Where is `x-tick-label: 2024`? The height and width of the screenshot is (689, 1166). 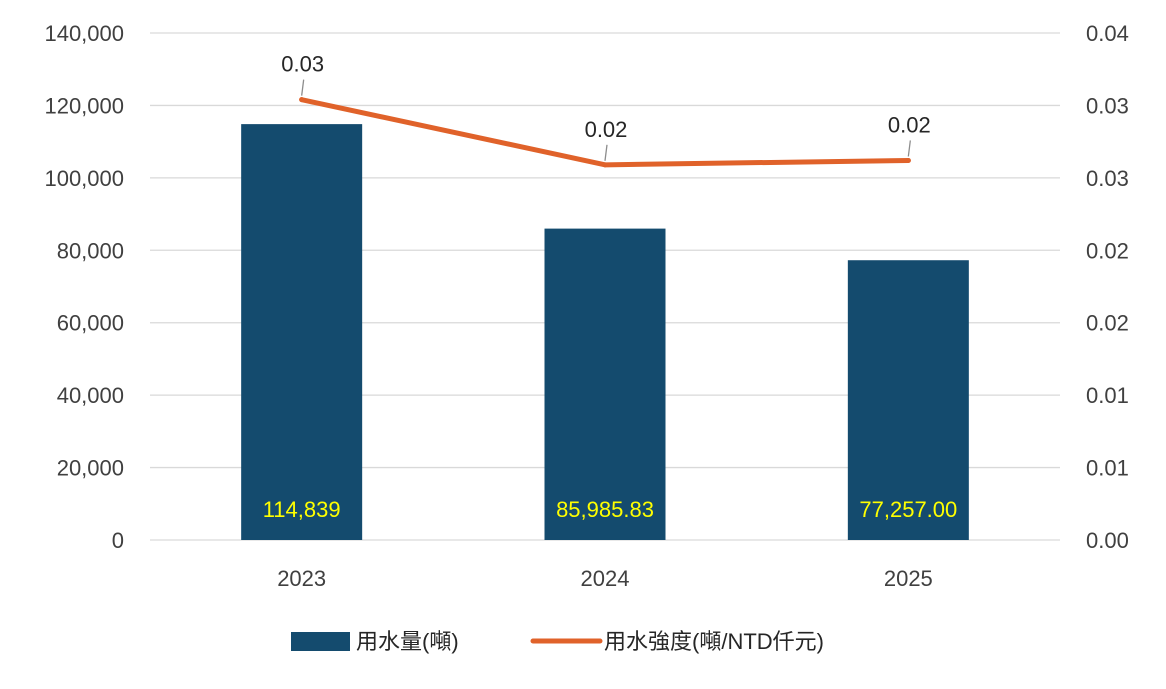
x-tick-label: 2024 is located at coordinates (605, 578).